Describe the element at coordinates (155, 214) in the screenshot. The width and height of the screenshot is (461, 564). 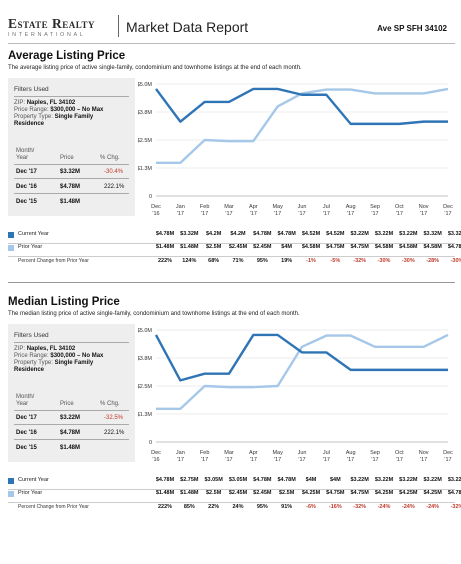
I see `x-tick-year-label: '16` at that location.